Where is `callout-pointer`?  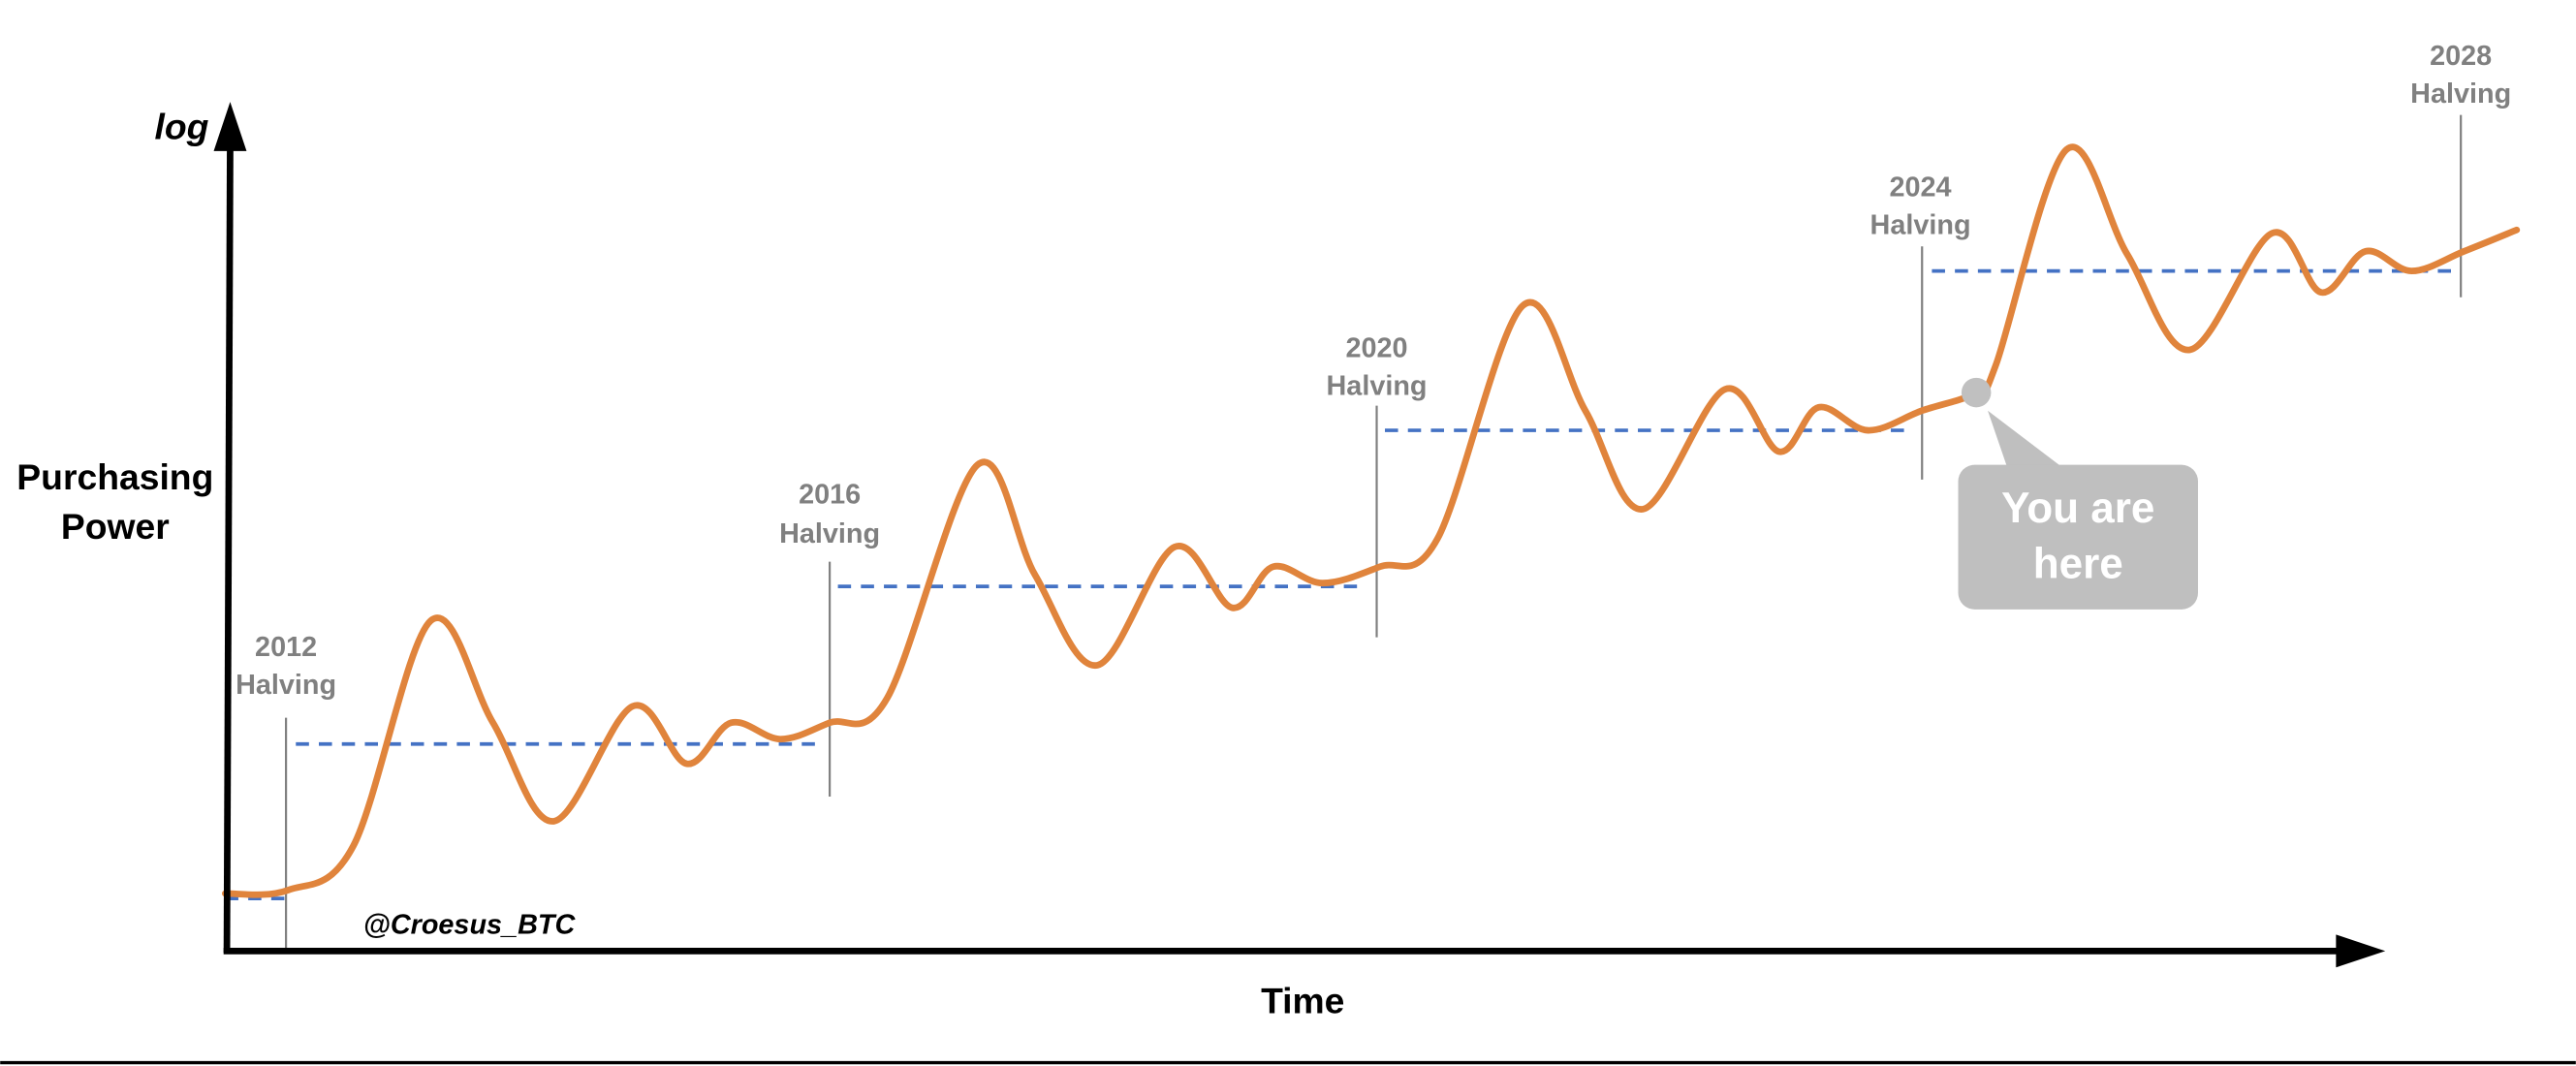
callout-pointer is located at coordinates (2025, 439).